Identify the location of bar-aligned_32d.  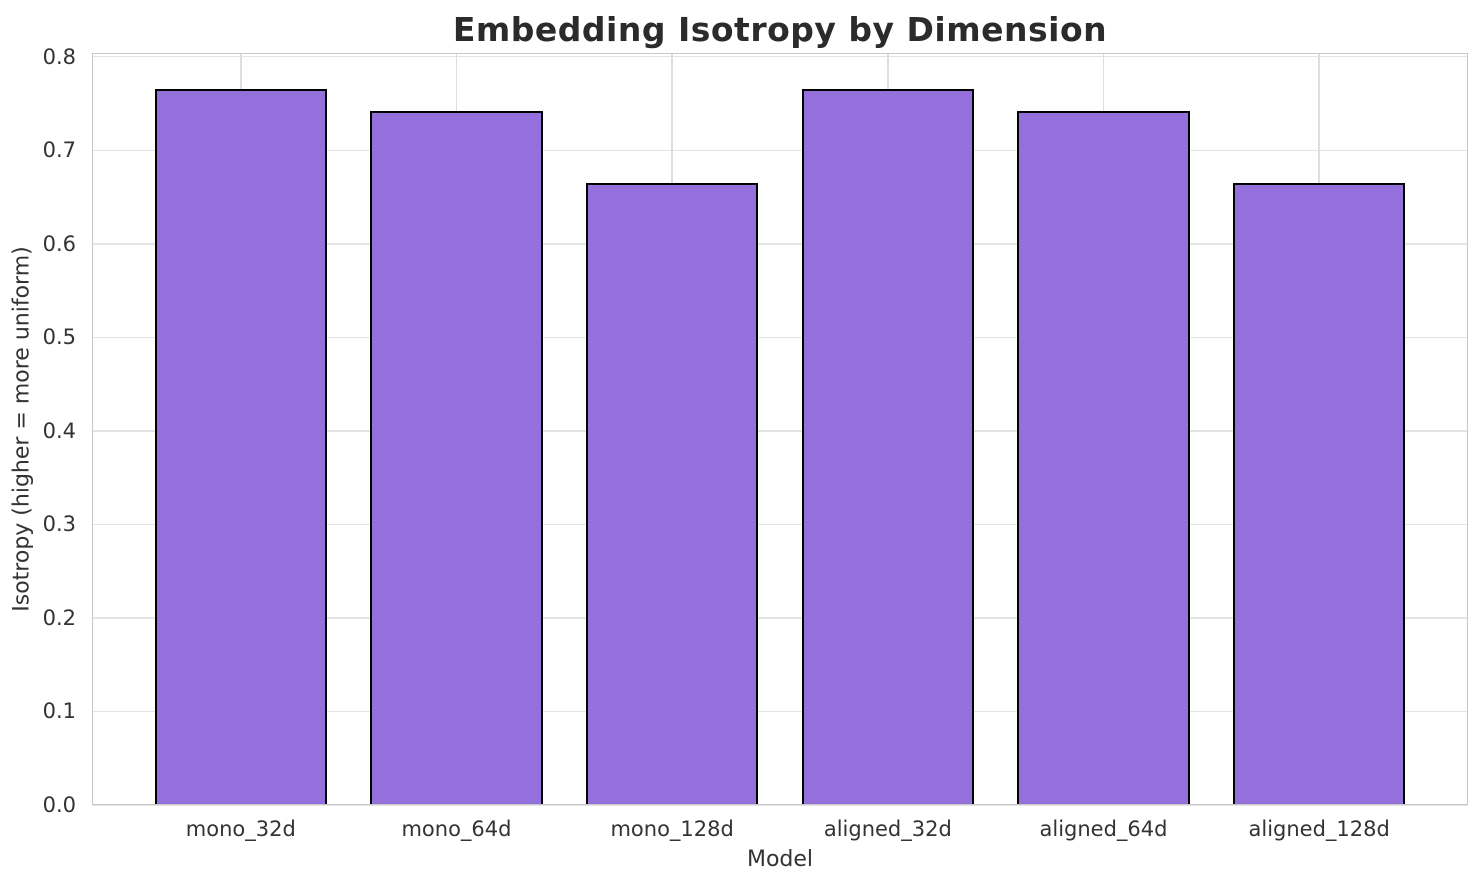
(888, 447).